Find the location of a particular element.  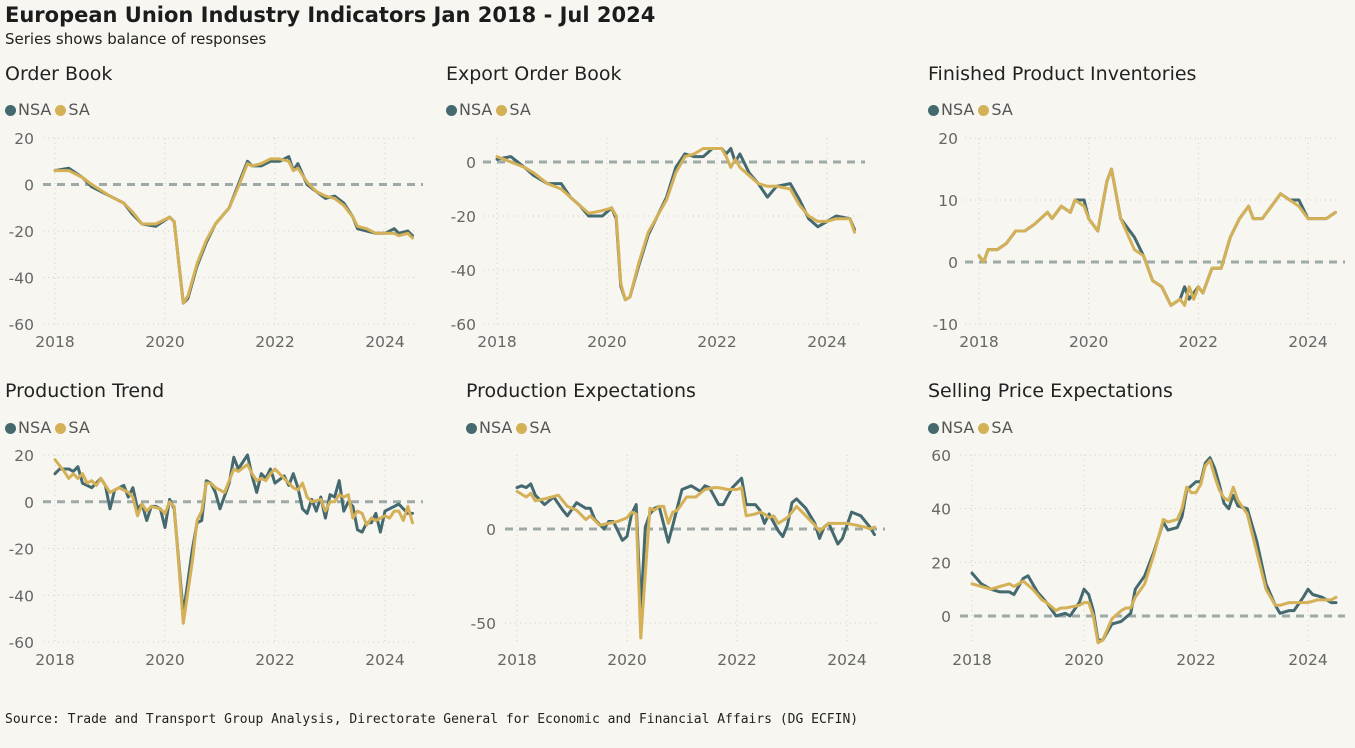

finished-product-inventories-legend: NSA SA is located at coordinates (972, 109).